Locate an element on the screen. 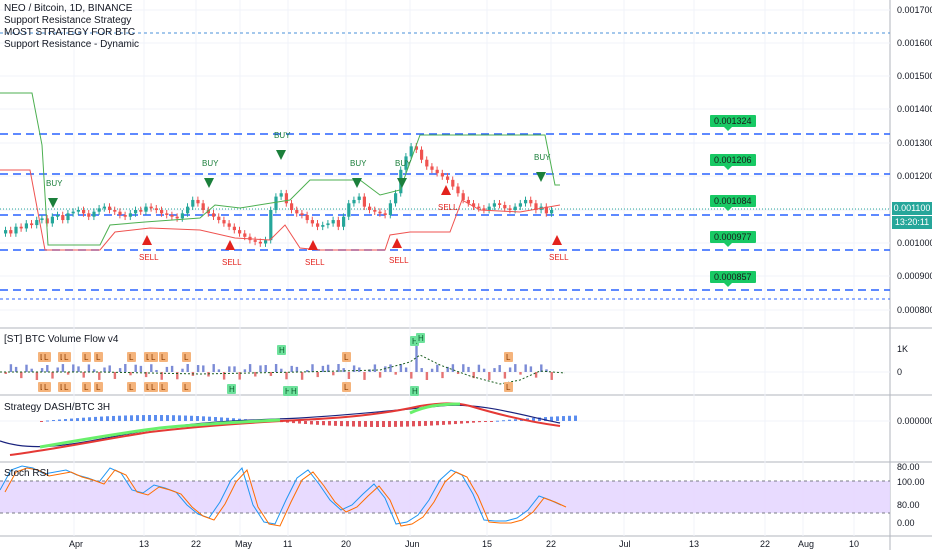 The height and width of the screenshot is (550, 932). buy-arrow is located at coordinates (281, 155).